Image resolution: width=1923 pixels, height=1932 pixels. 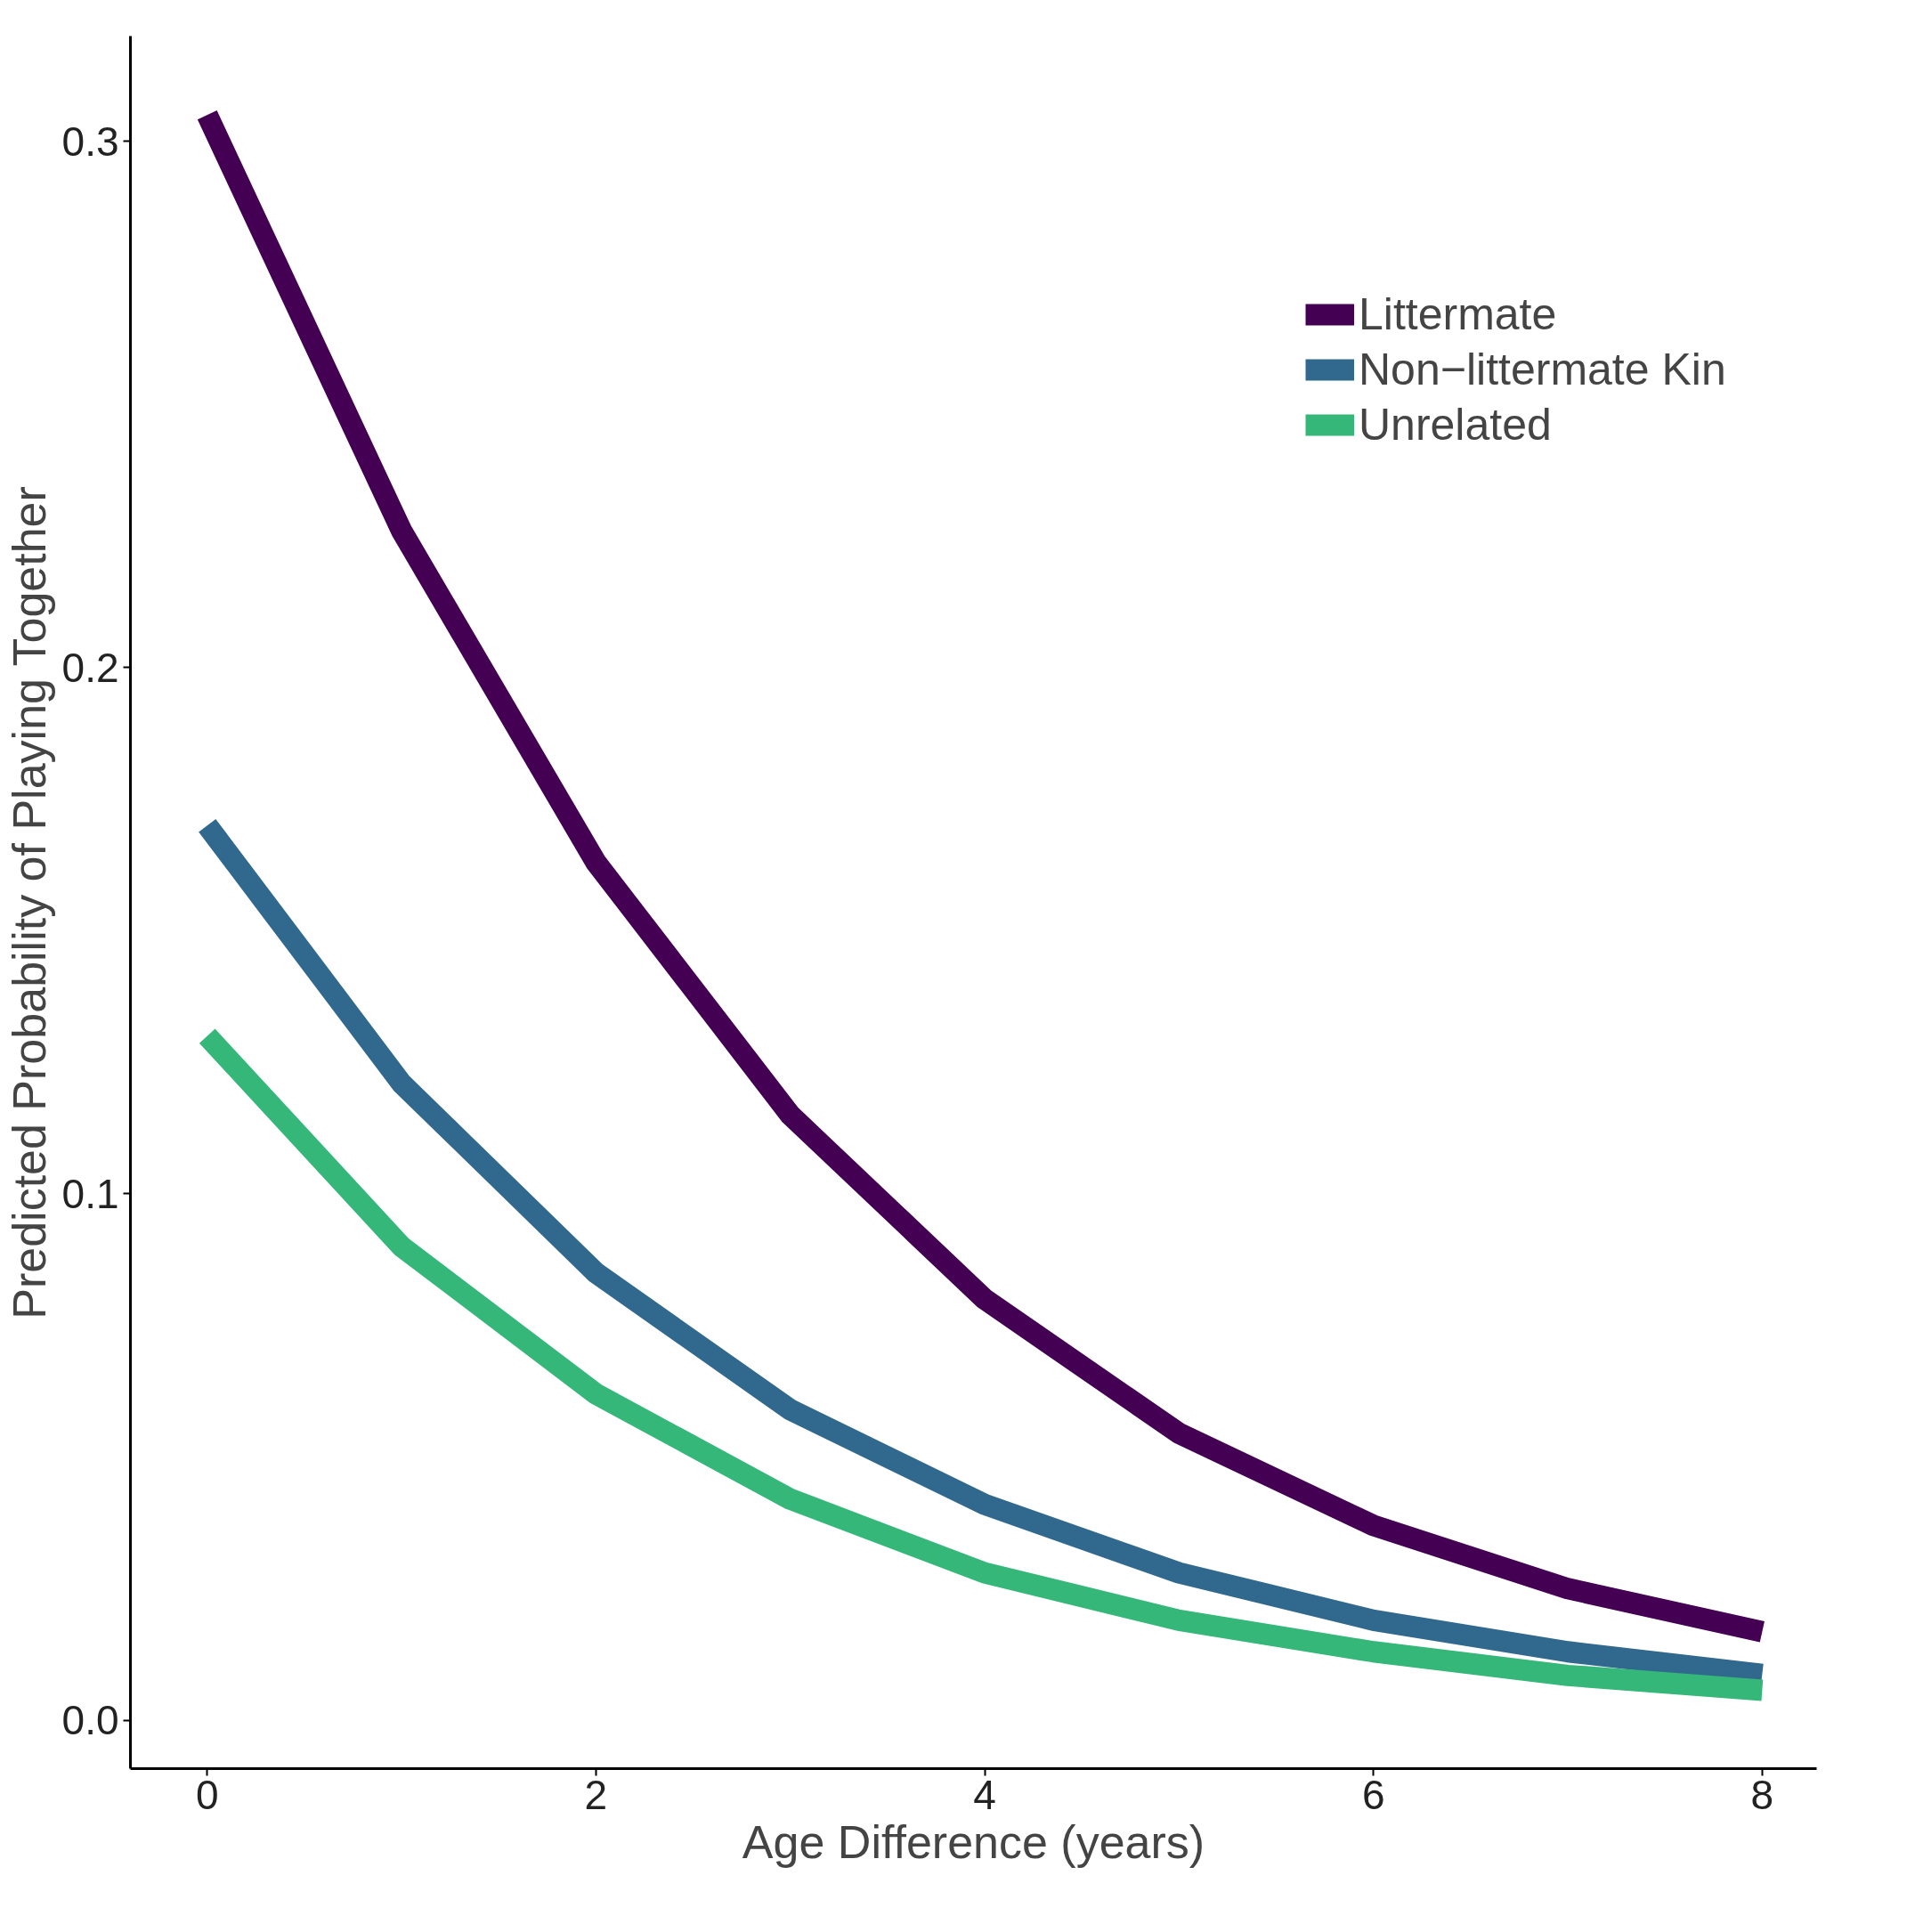 I want to click on x-tick-label: 0, so click(x=207, y=1795).